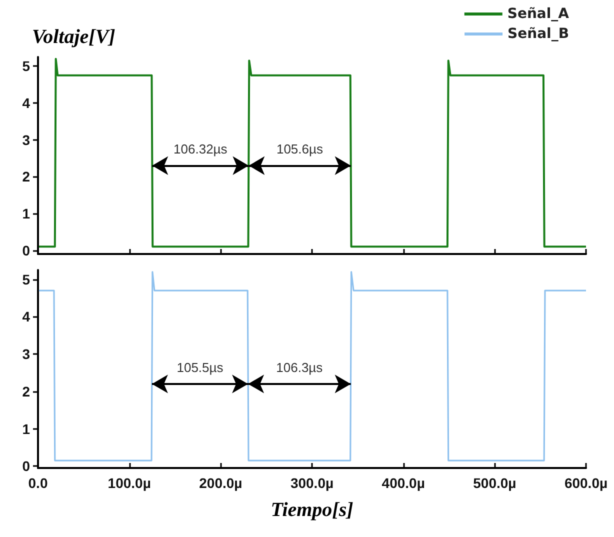 Image resolution: width=614 pixels, height=537 pixels. Describe the element at coordinates (312, 483) in the screenshot. I see `x-tick-label: 300.0µ` at that location.